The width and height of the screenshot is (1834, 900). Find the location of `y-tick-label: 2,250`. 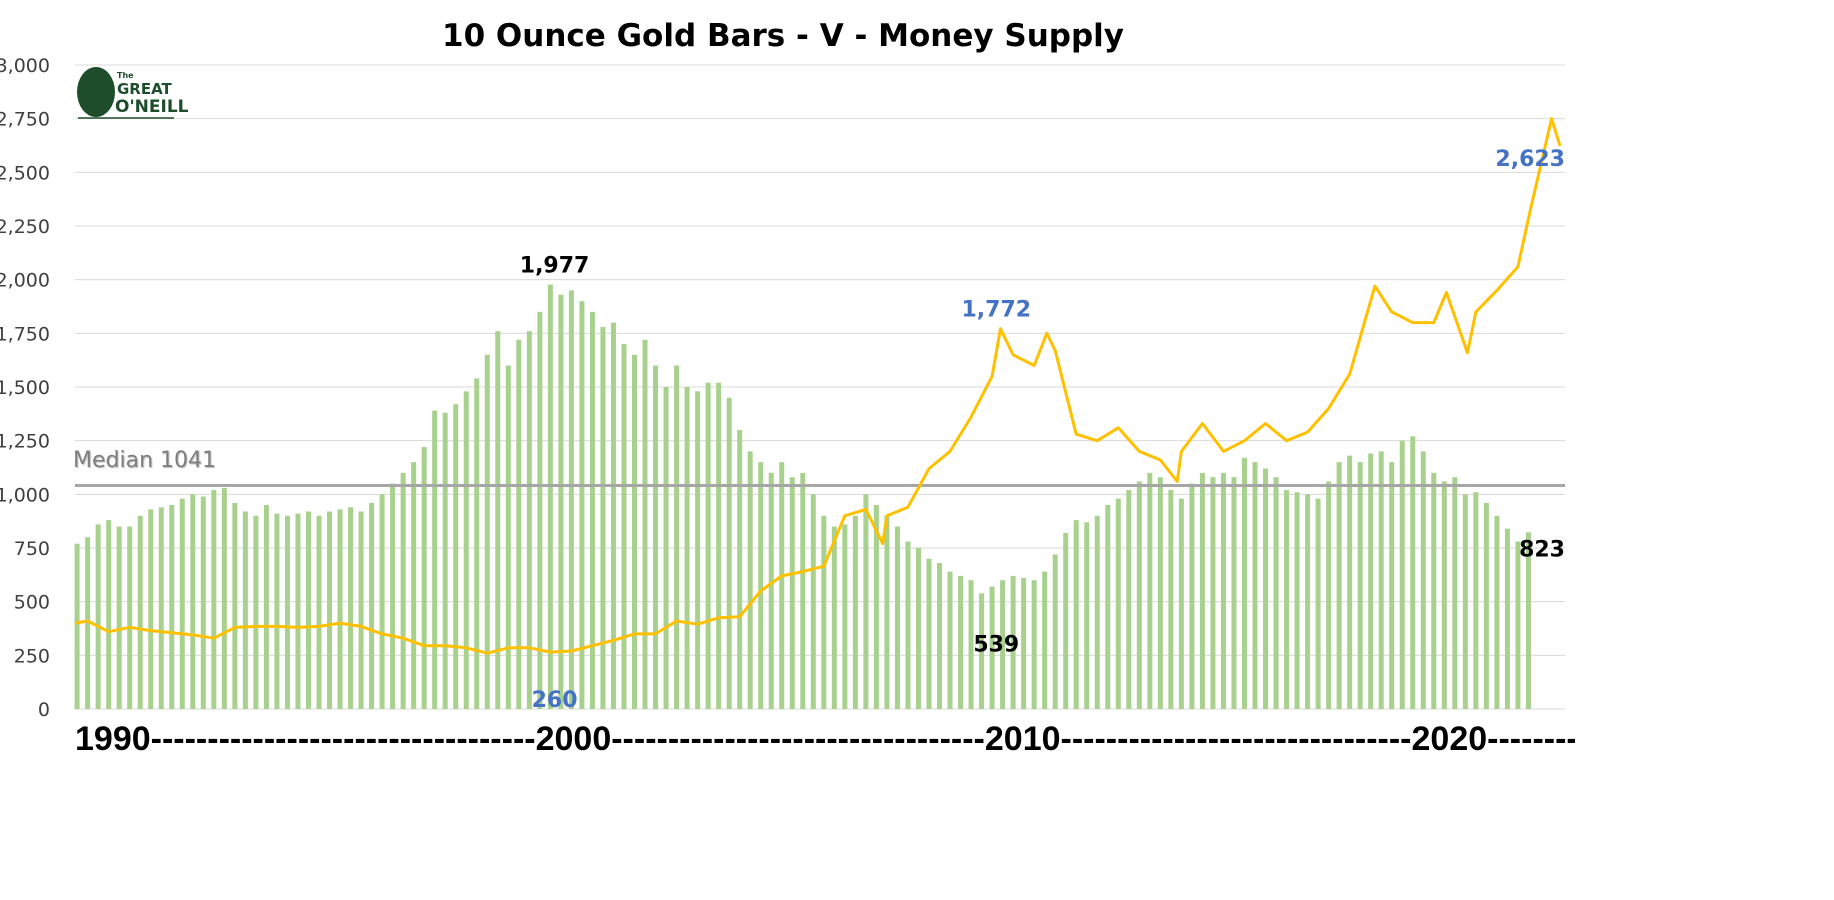

y-tick-label: 2,250 is located at coordinates (25, 227).